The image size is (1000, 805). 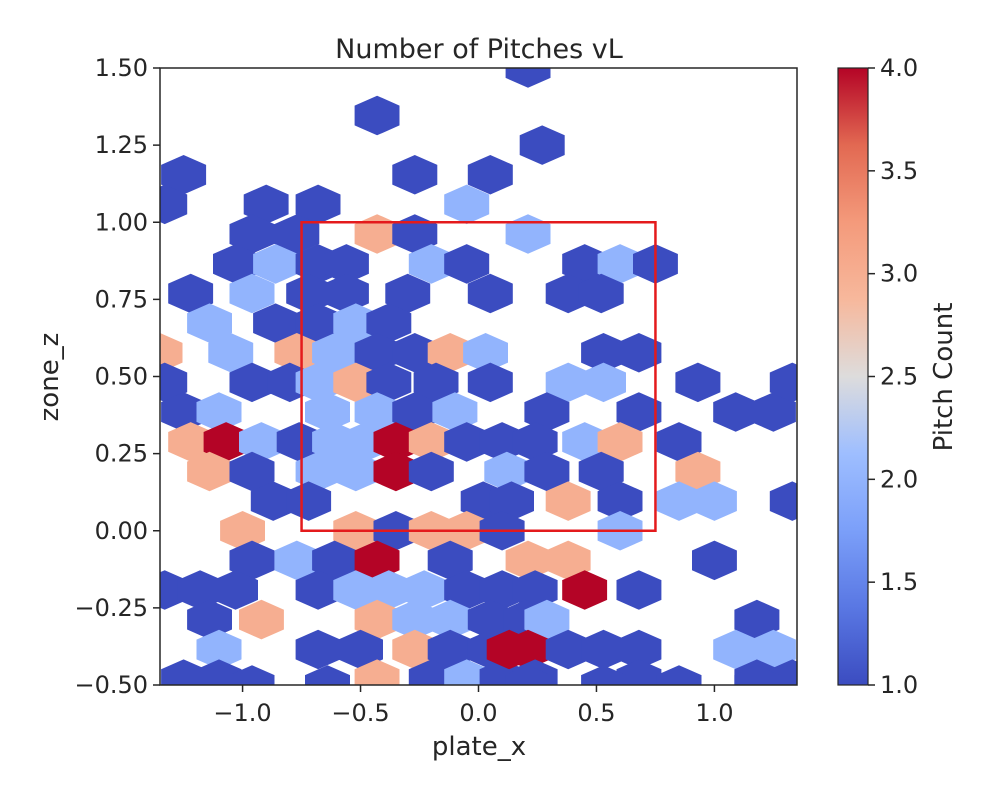 What do you see at coordinates (893, 376) in the screenshot?
I see `colorbar-ticks: 1.0 1.5 2.0 2.5 3.0 3.5 4.0` at bounding box center [893, 376].